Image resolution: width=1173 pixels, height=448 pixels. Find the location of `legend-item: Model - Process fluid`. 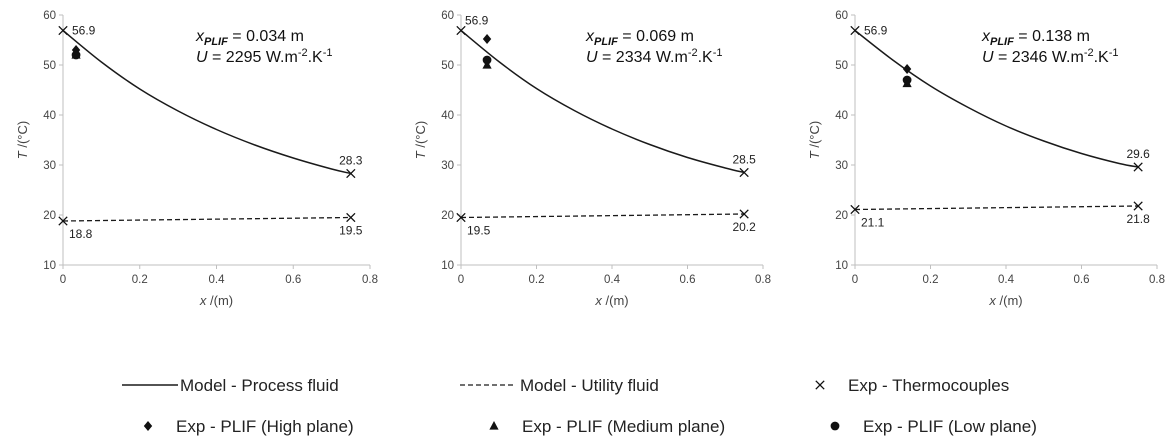

legend-item: Model - Process fluid is located at coordinates (230, 385).